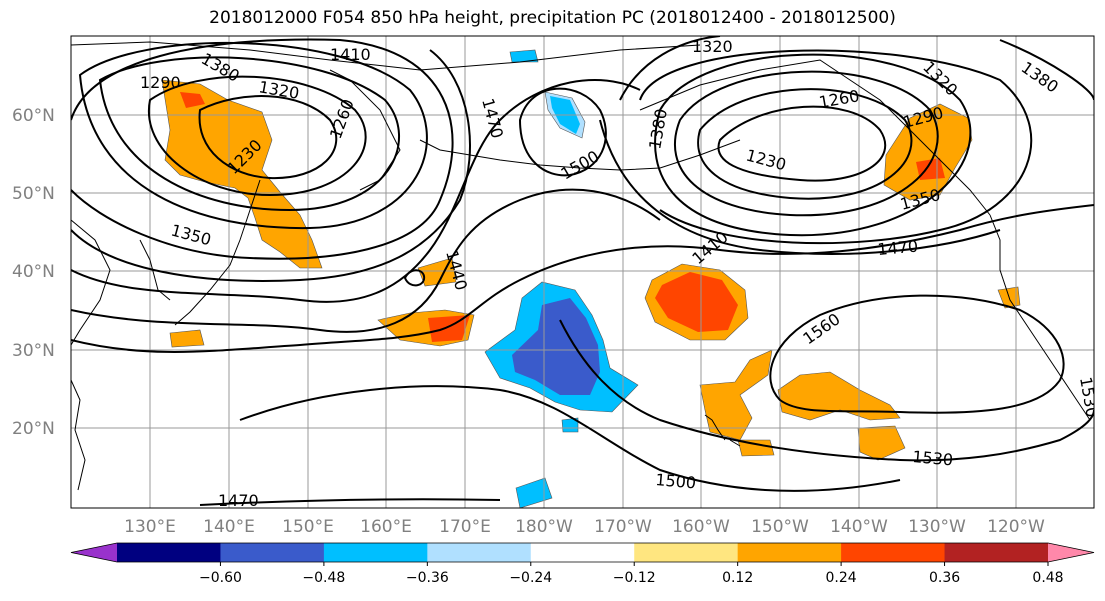 The image size is (1105, 601). Describe the element at coordinates (150, 527) in the screenshot. I see `lon-label: 130°E` at that location.